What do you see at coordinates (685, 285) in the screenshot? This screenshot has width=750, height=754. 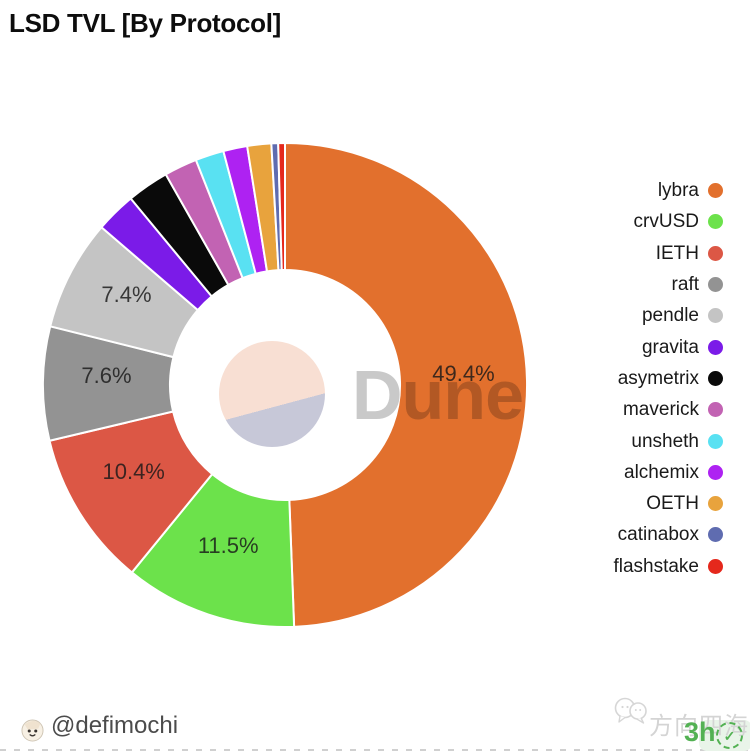 I see `legend-label: raft` at bounding box center [685, 285].